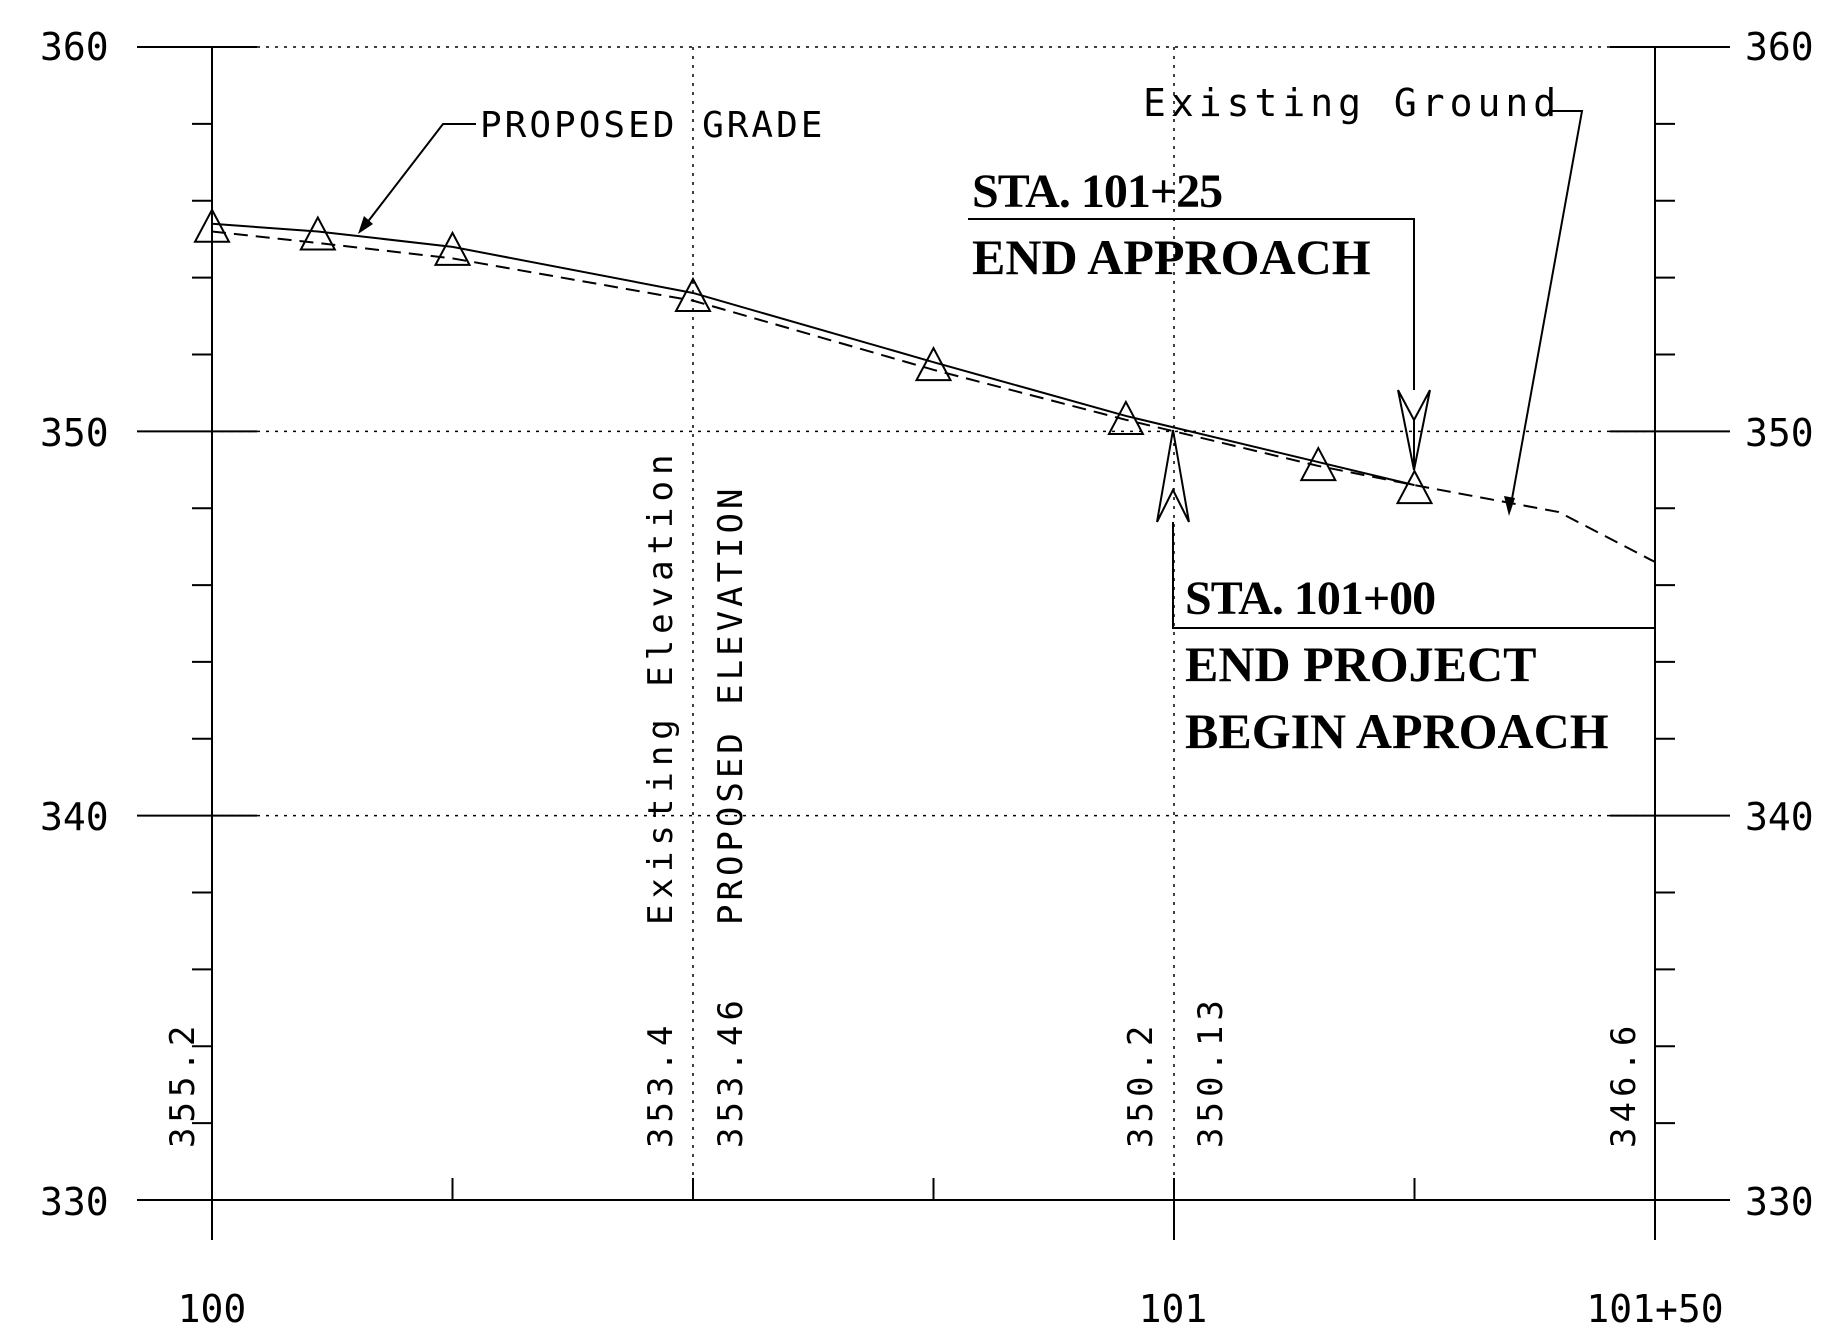  I want to click on y-tick-label-330-left: 330, so click(74, 1202).